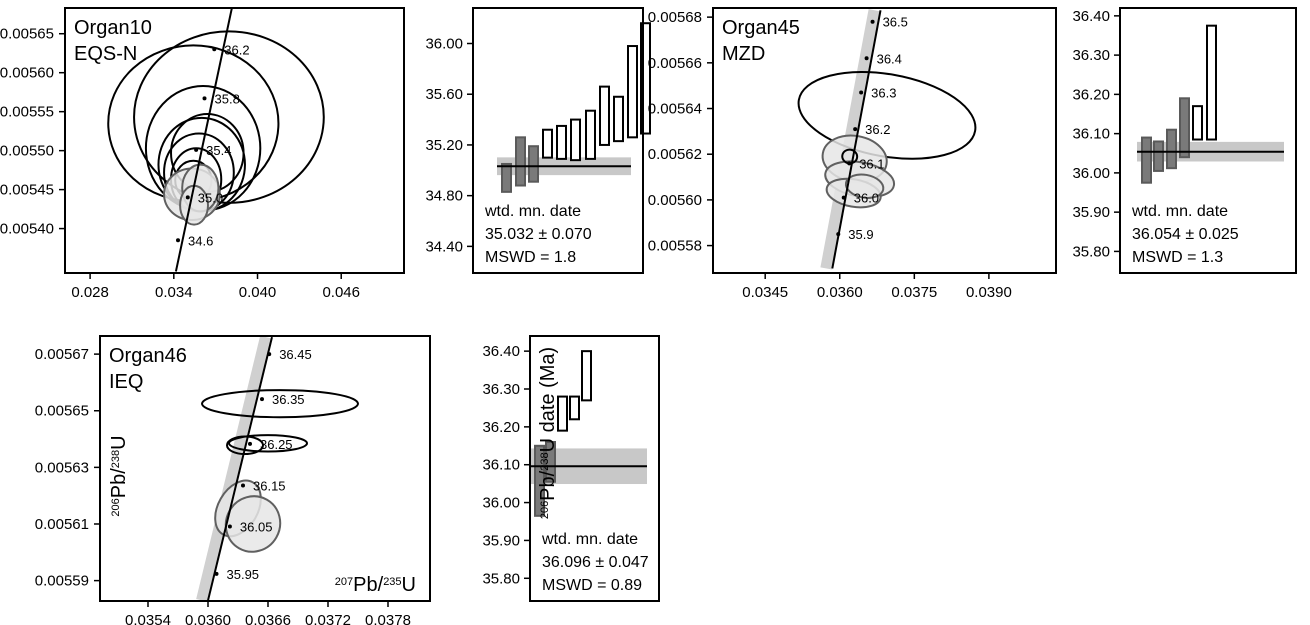 This screenshot has width=1310, height=625. What do you see at coordinates (27, 73) in the screenshot?
I see `organ10-concordia-ytick-label-4: 0.00560` at bounding box center [27, 73].